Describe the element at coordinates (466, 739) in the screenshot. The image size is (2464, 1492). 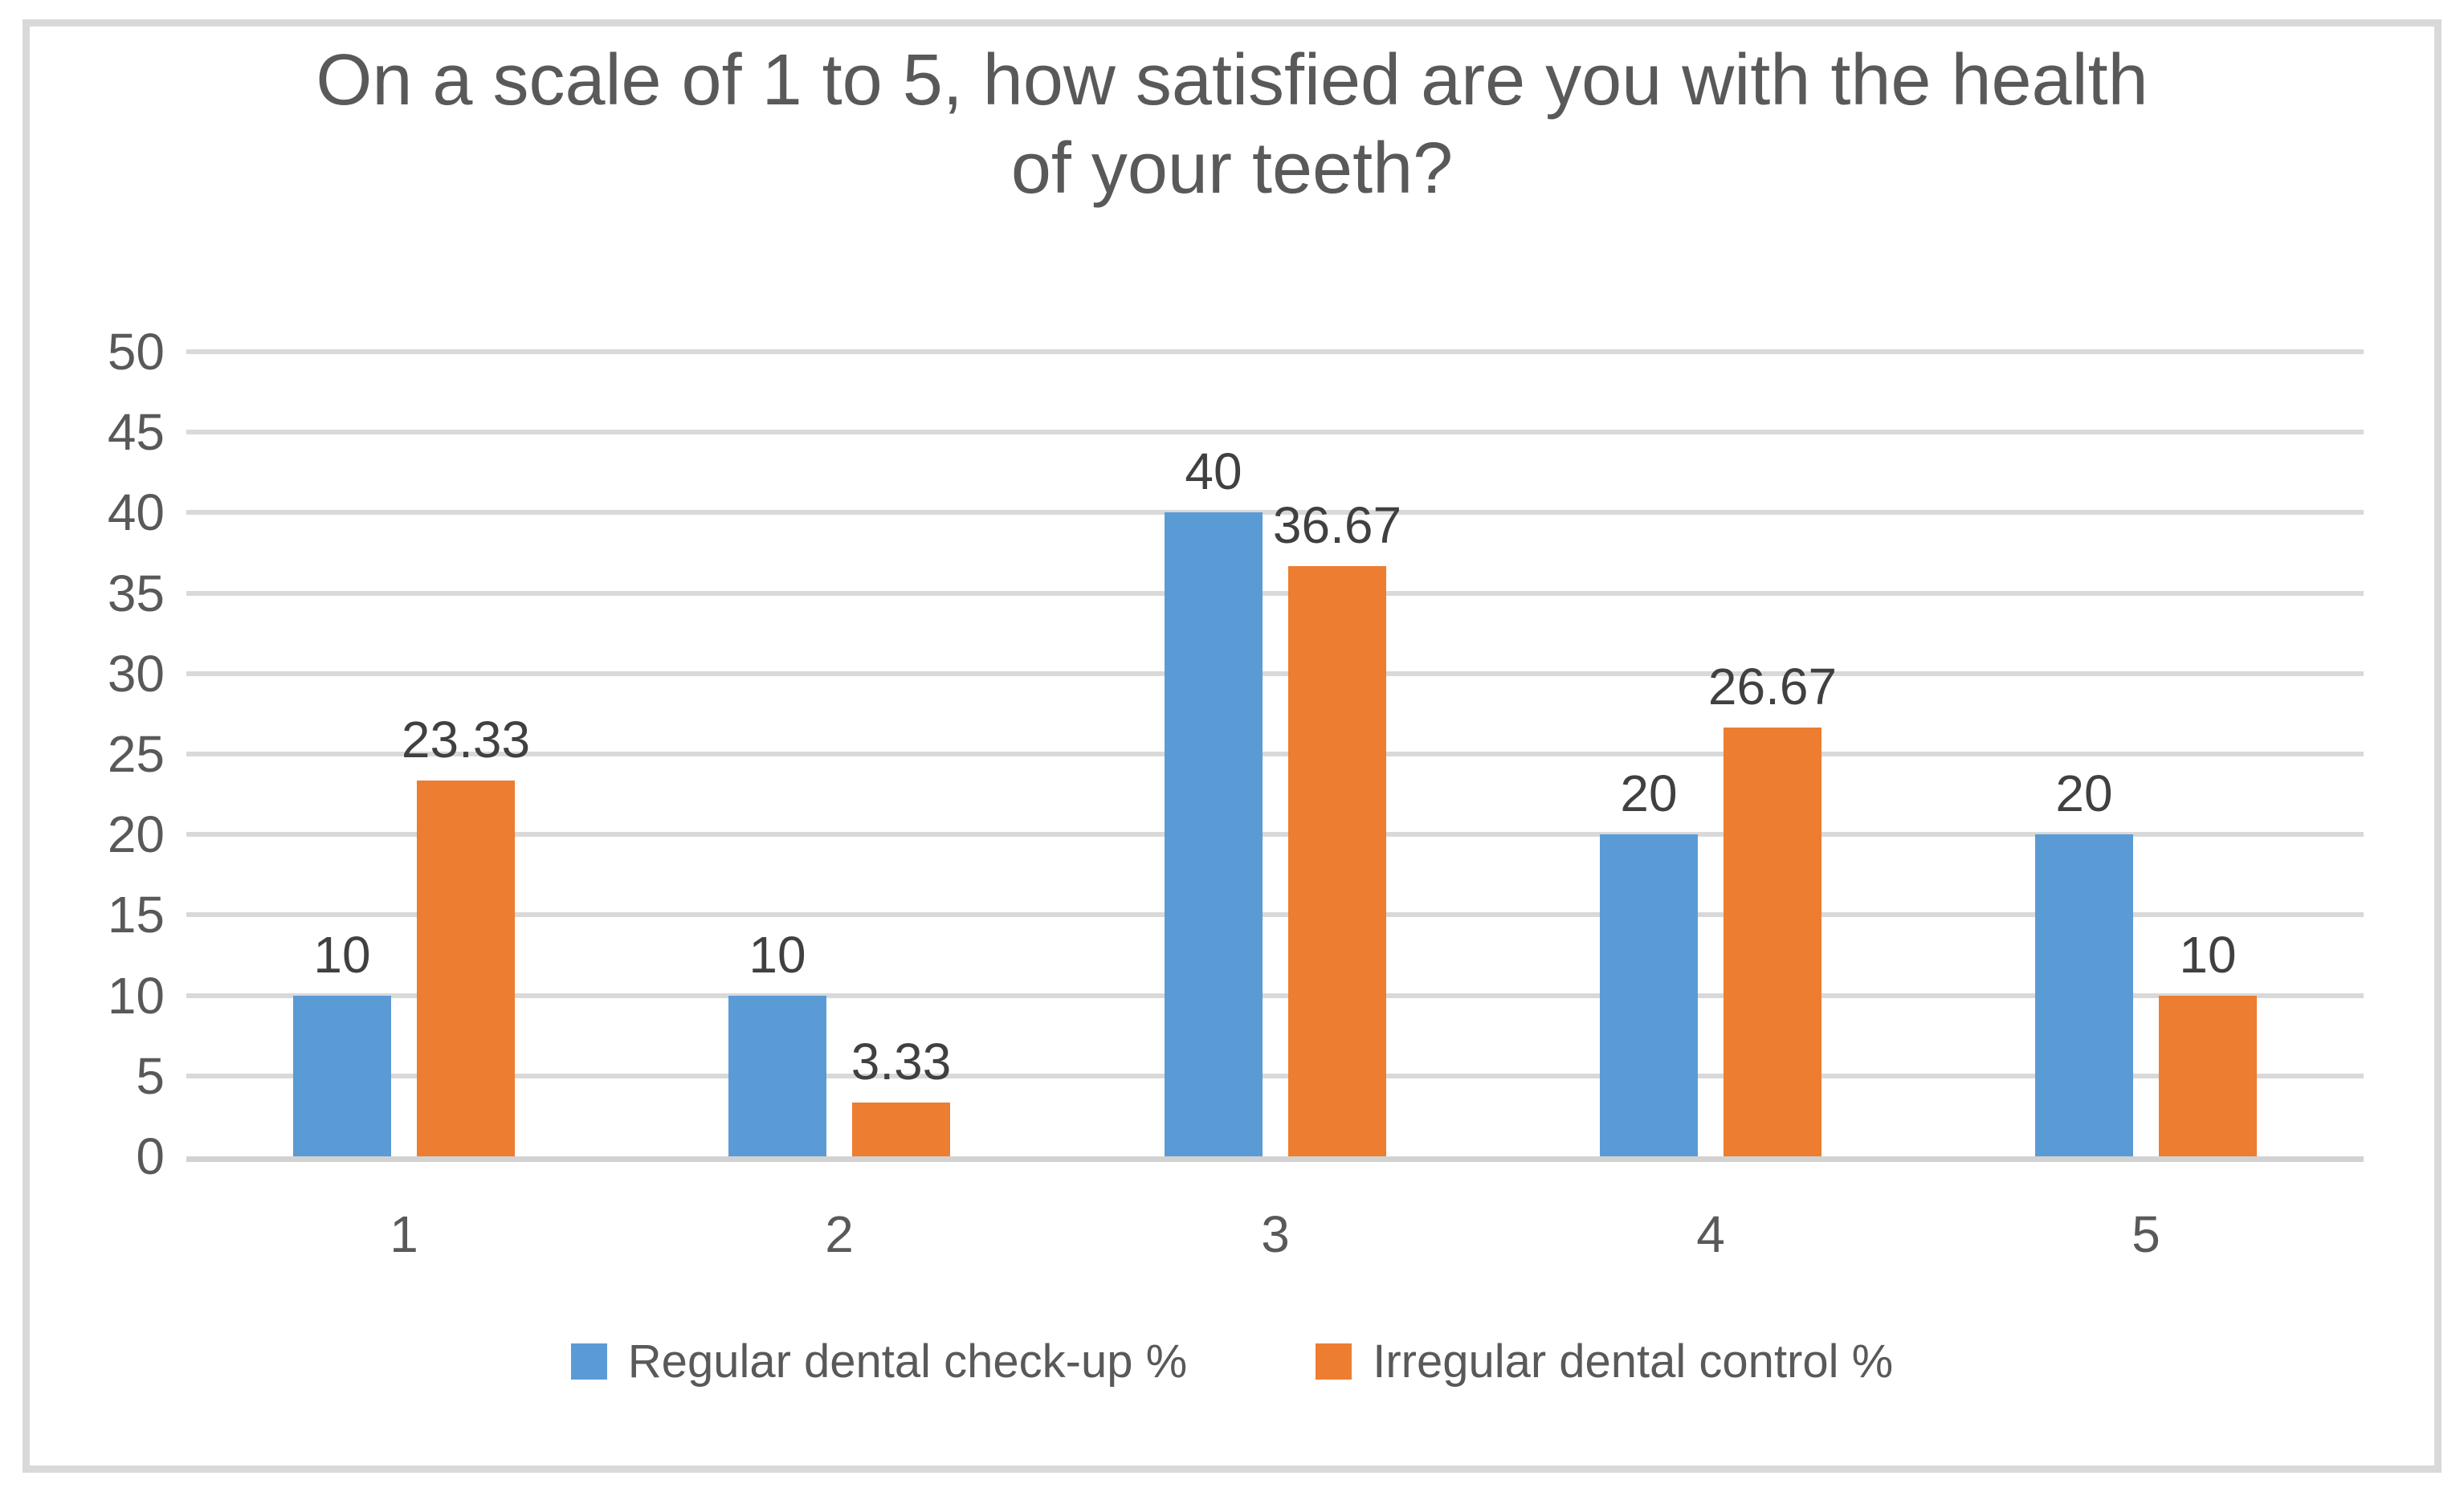
I see `data-label-irregular-cat1: 23.33` at that location.